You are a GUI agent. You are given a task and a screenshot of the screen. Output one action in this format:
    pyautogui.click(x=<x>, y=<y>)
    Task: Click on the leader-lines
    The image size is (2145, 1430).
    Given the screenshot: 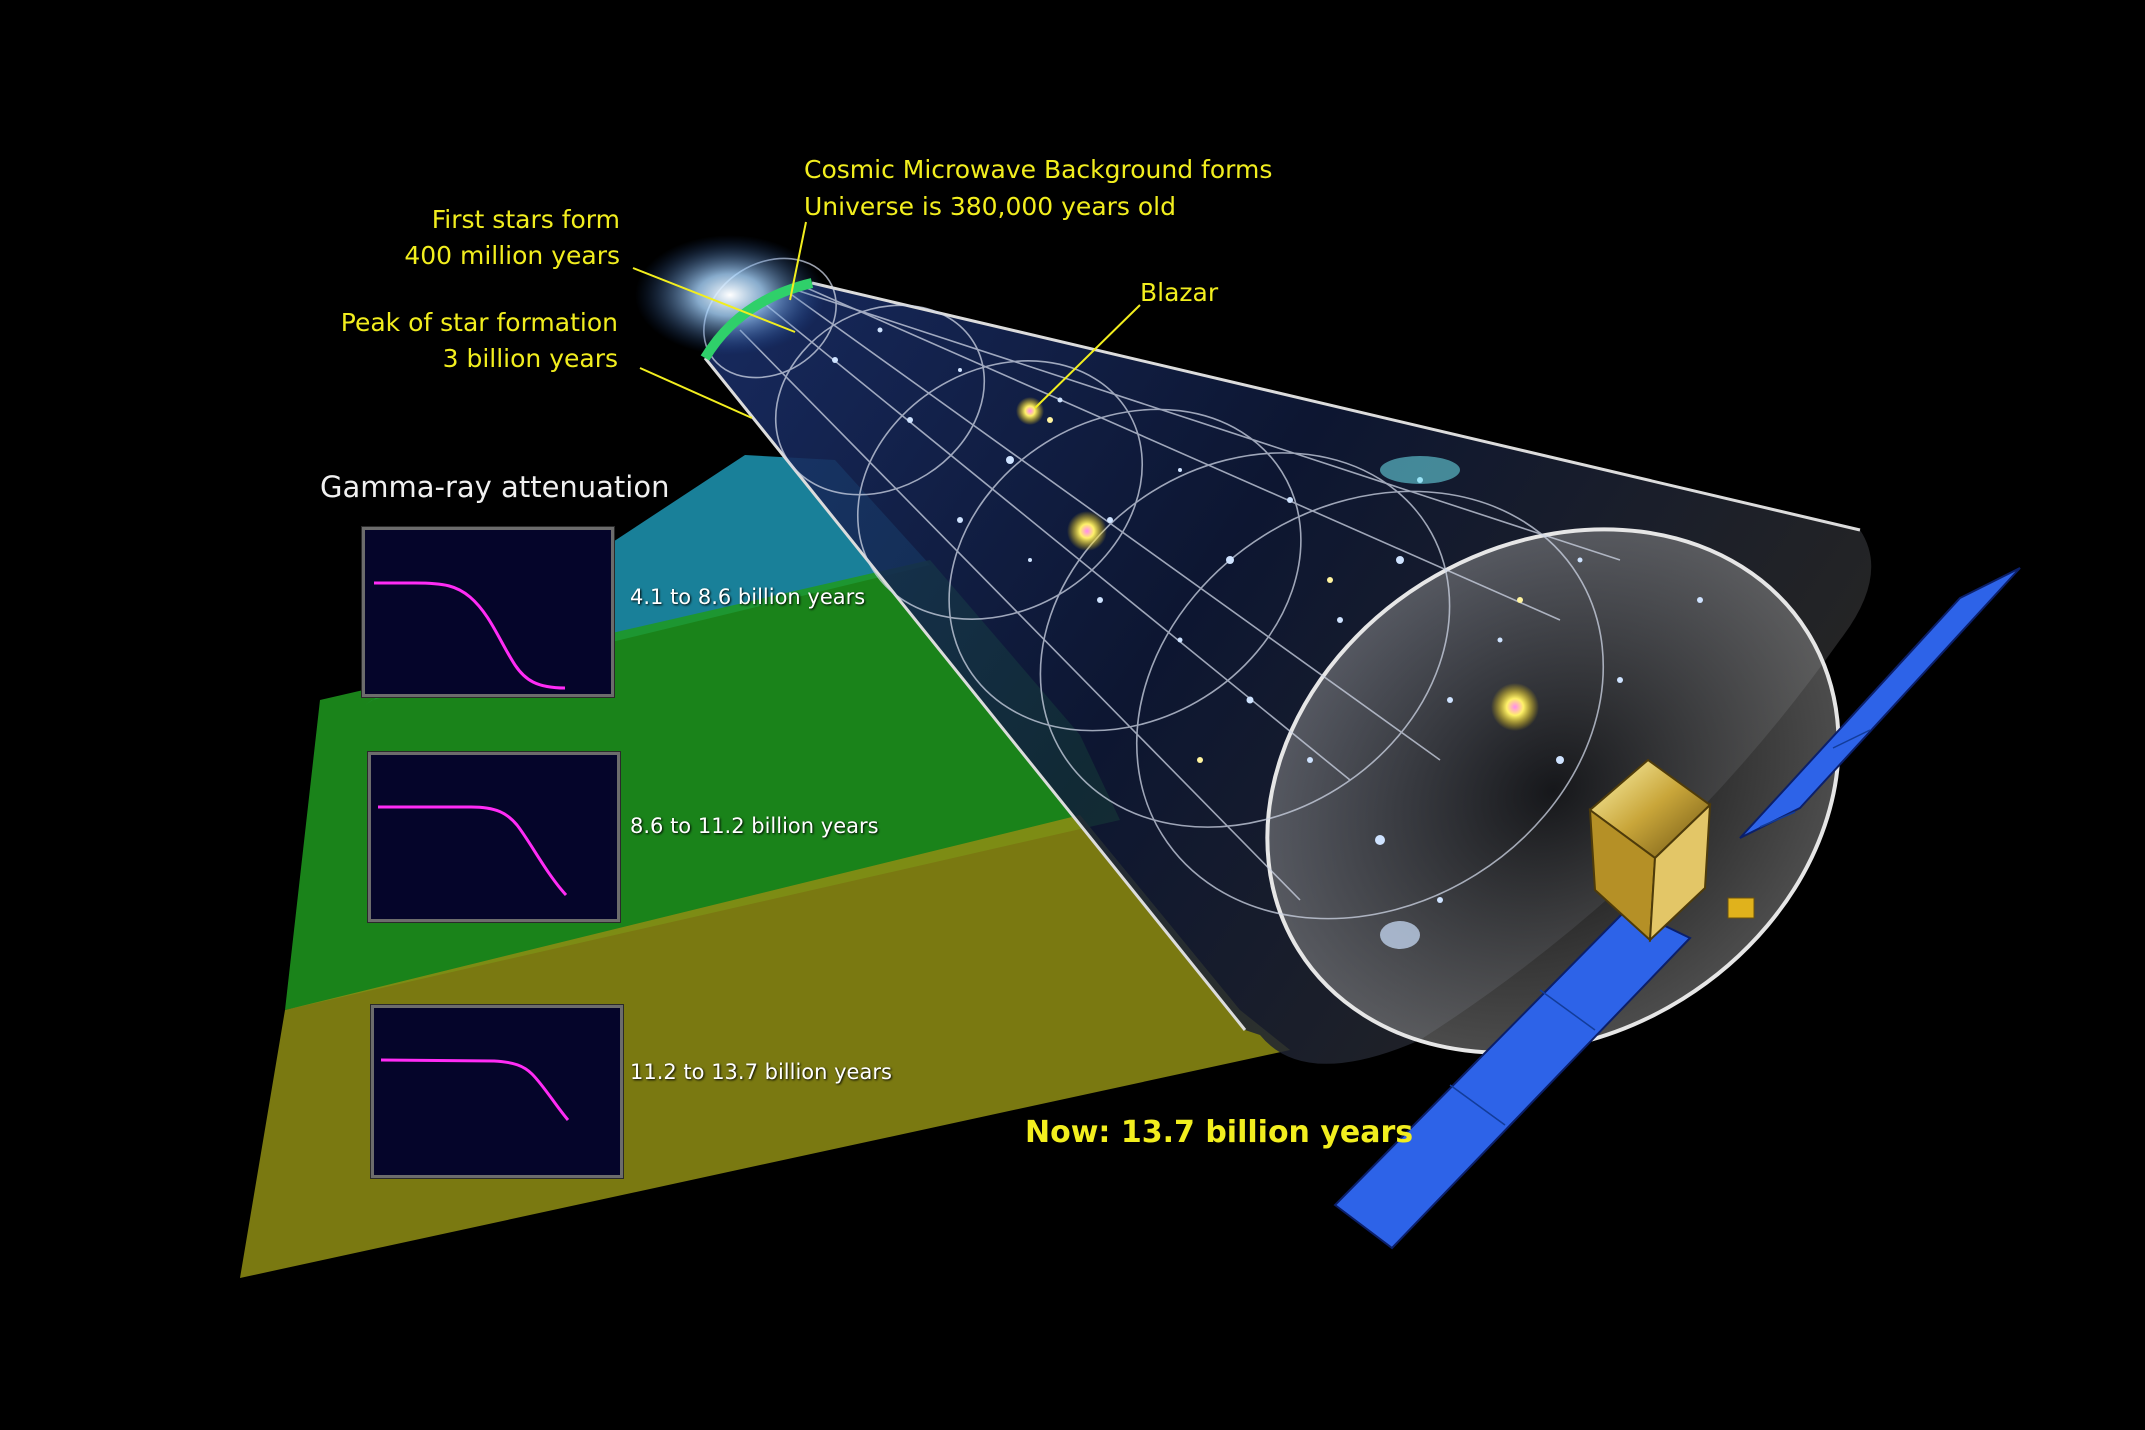 What is the action you would take?
    pyautogui.click(x=886, y=320)
    